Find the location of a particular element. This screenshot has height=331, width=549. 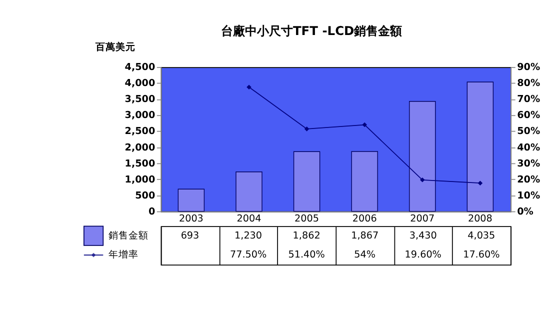

data-label: 3,430 is located at coordinates (423, 236).